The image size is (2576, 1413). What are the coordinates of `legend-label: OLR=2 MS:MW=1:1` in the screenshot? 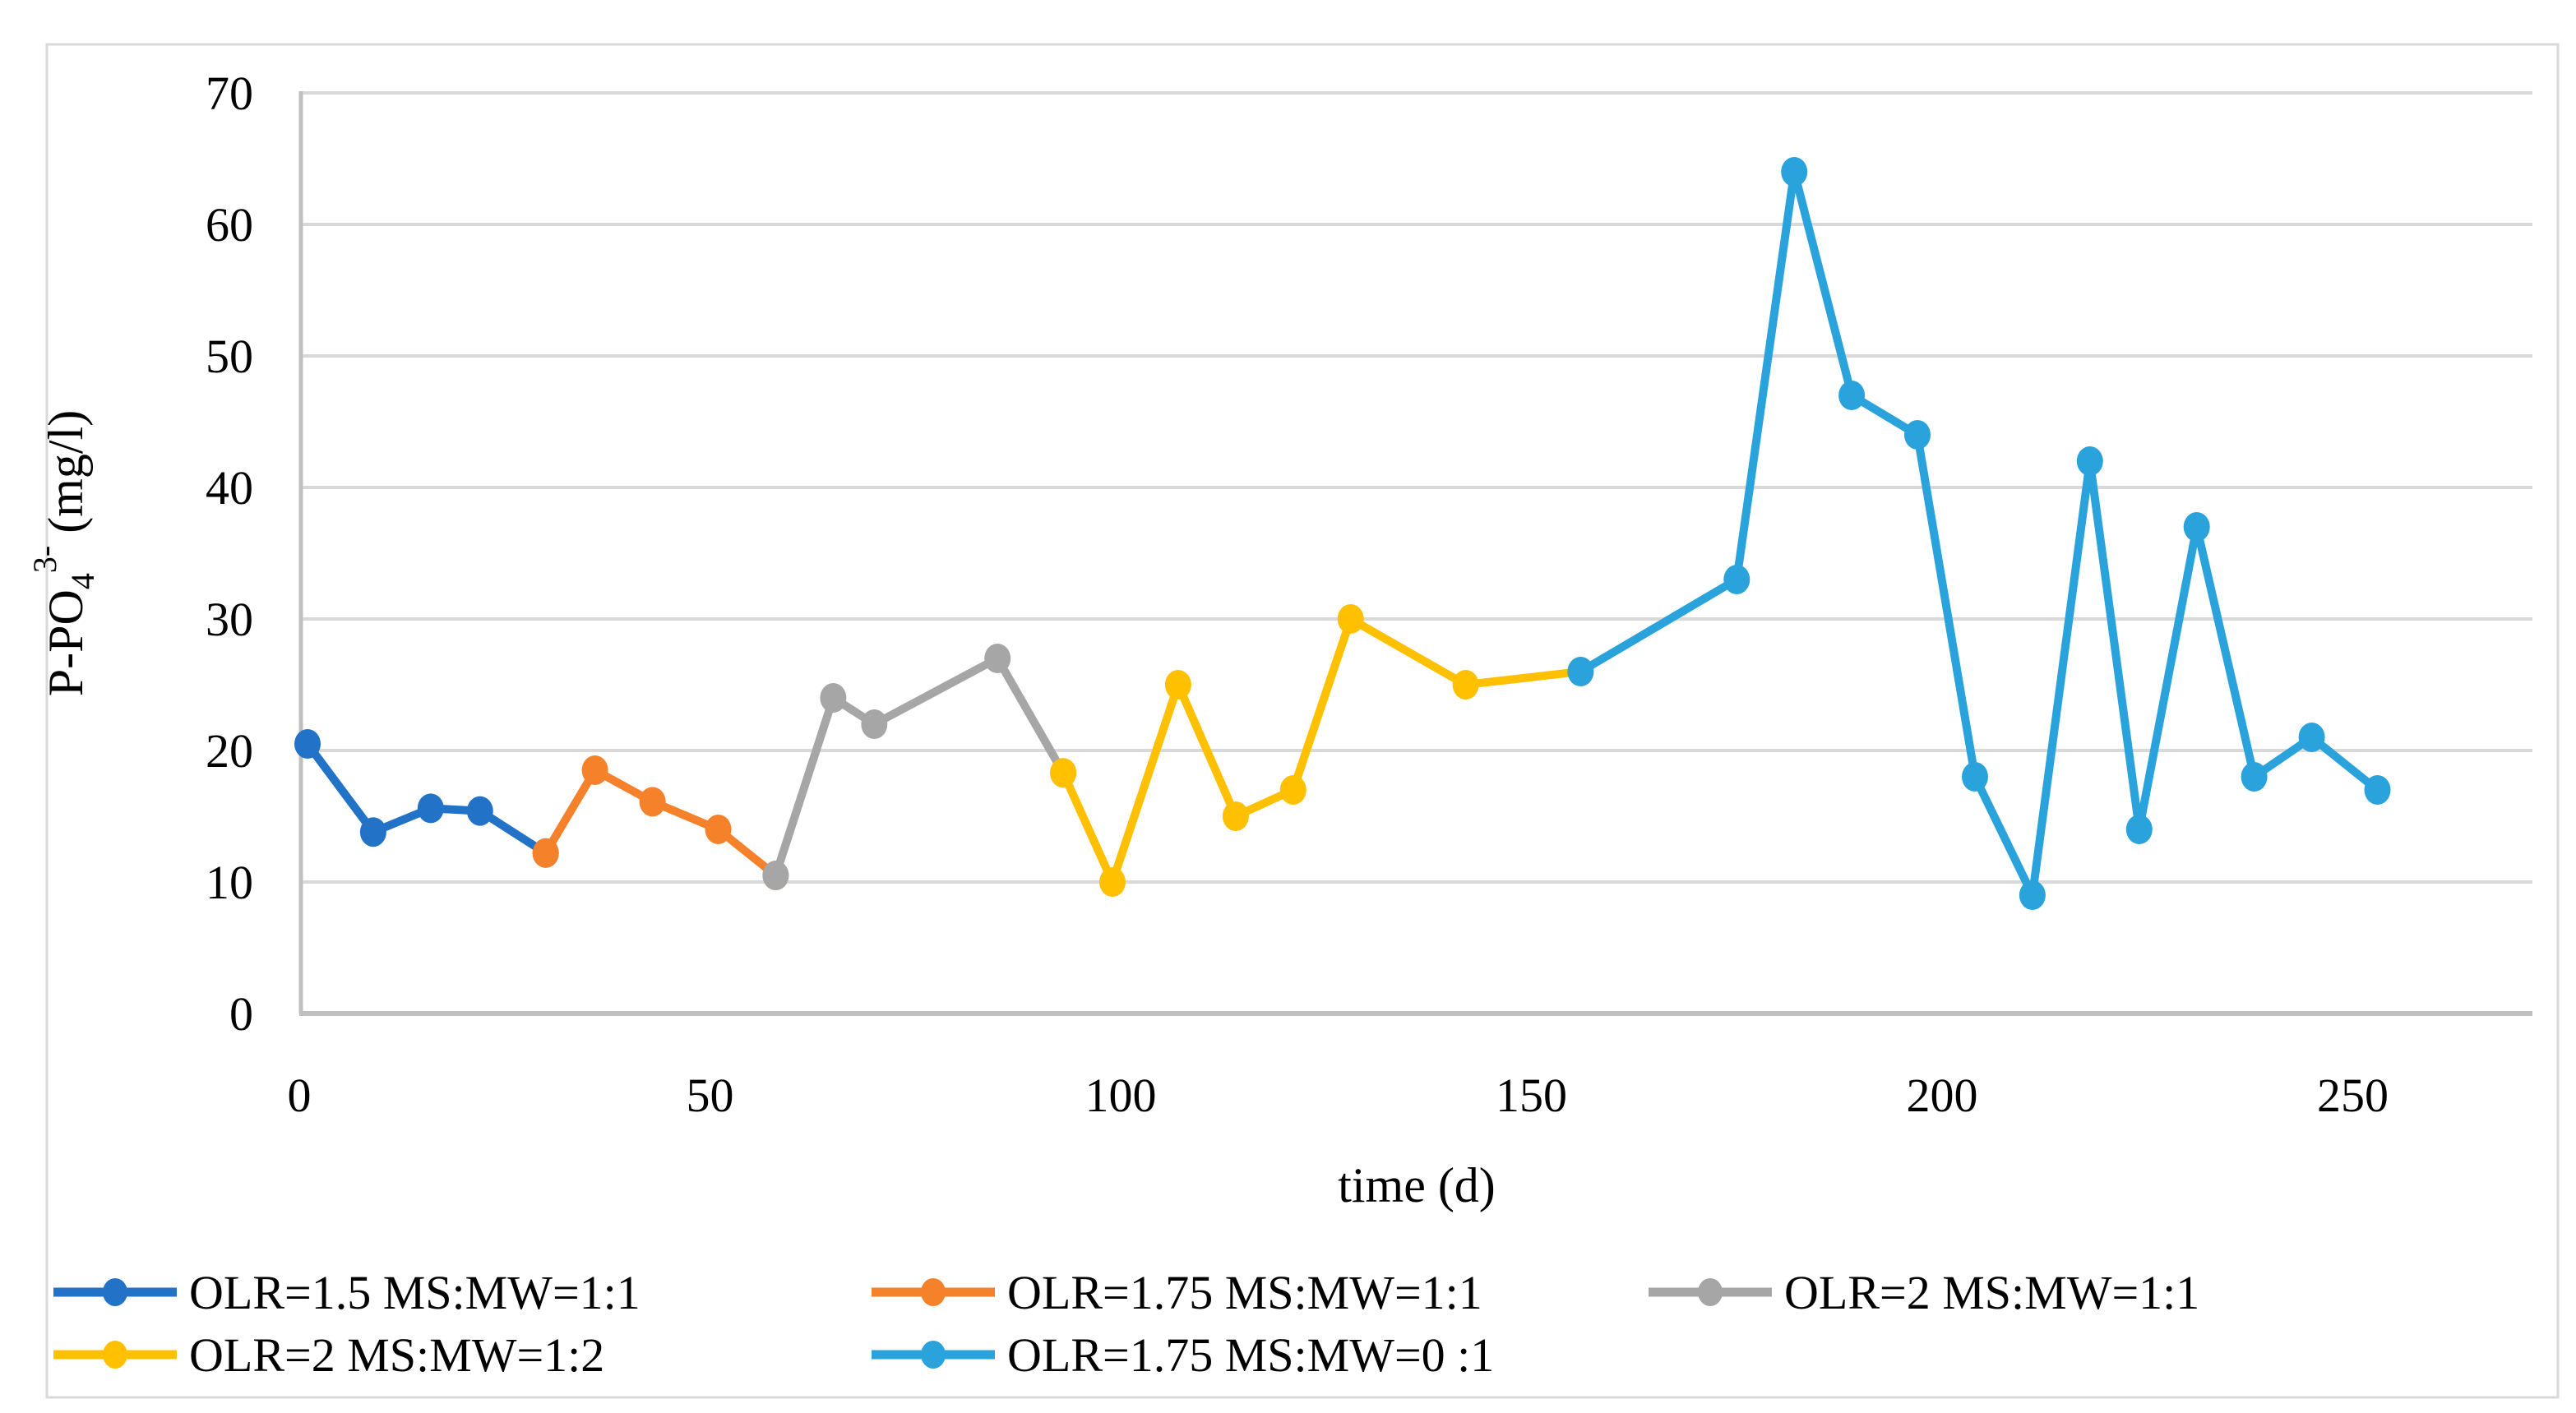 It's located at (1991, 1292).